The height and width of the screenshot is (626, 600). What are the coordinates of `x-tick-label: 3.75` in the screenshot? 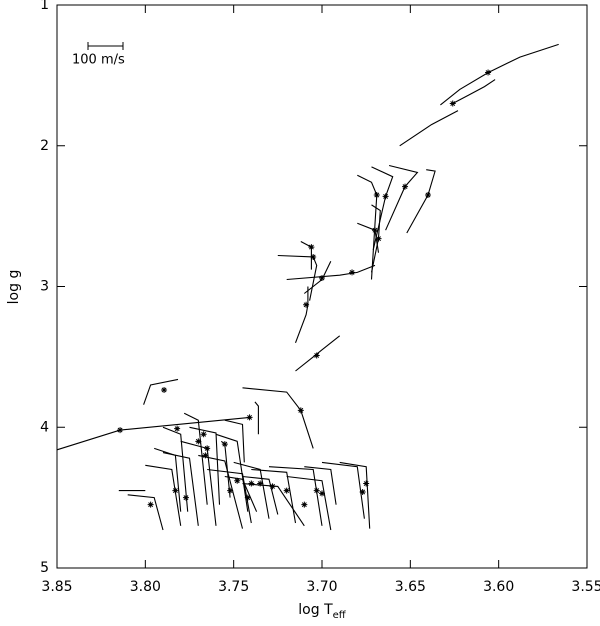 It's located at (233, 587).